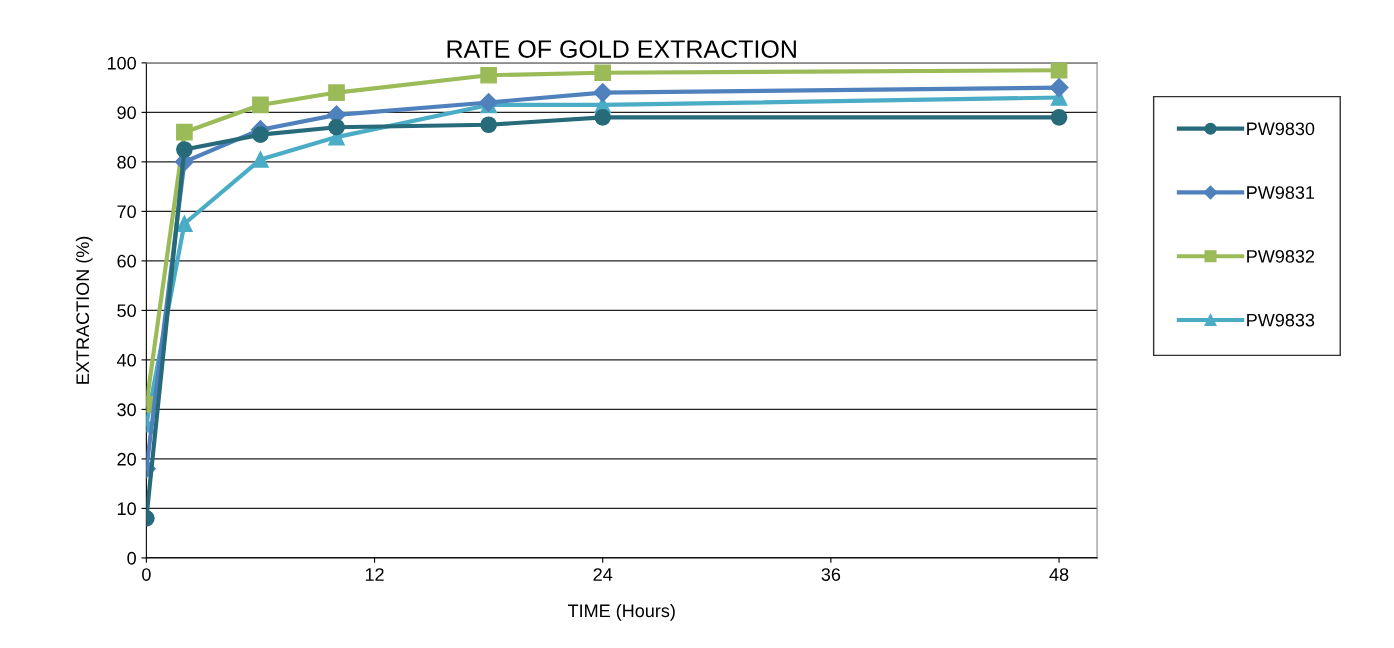  I want to click on legend-label: PW9830, so click(1281, 129).